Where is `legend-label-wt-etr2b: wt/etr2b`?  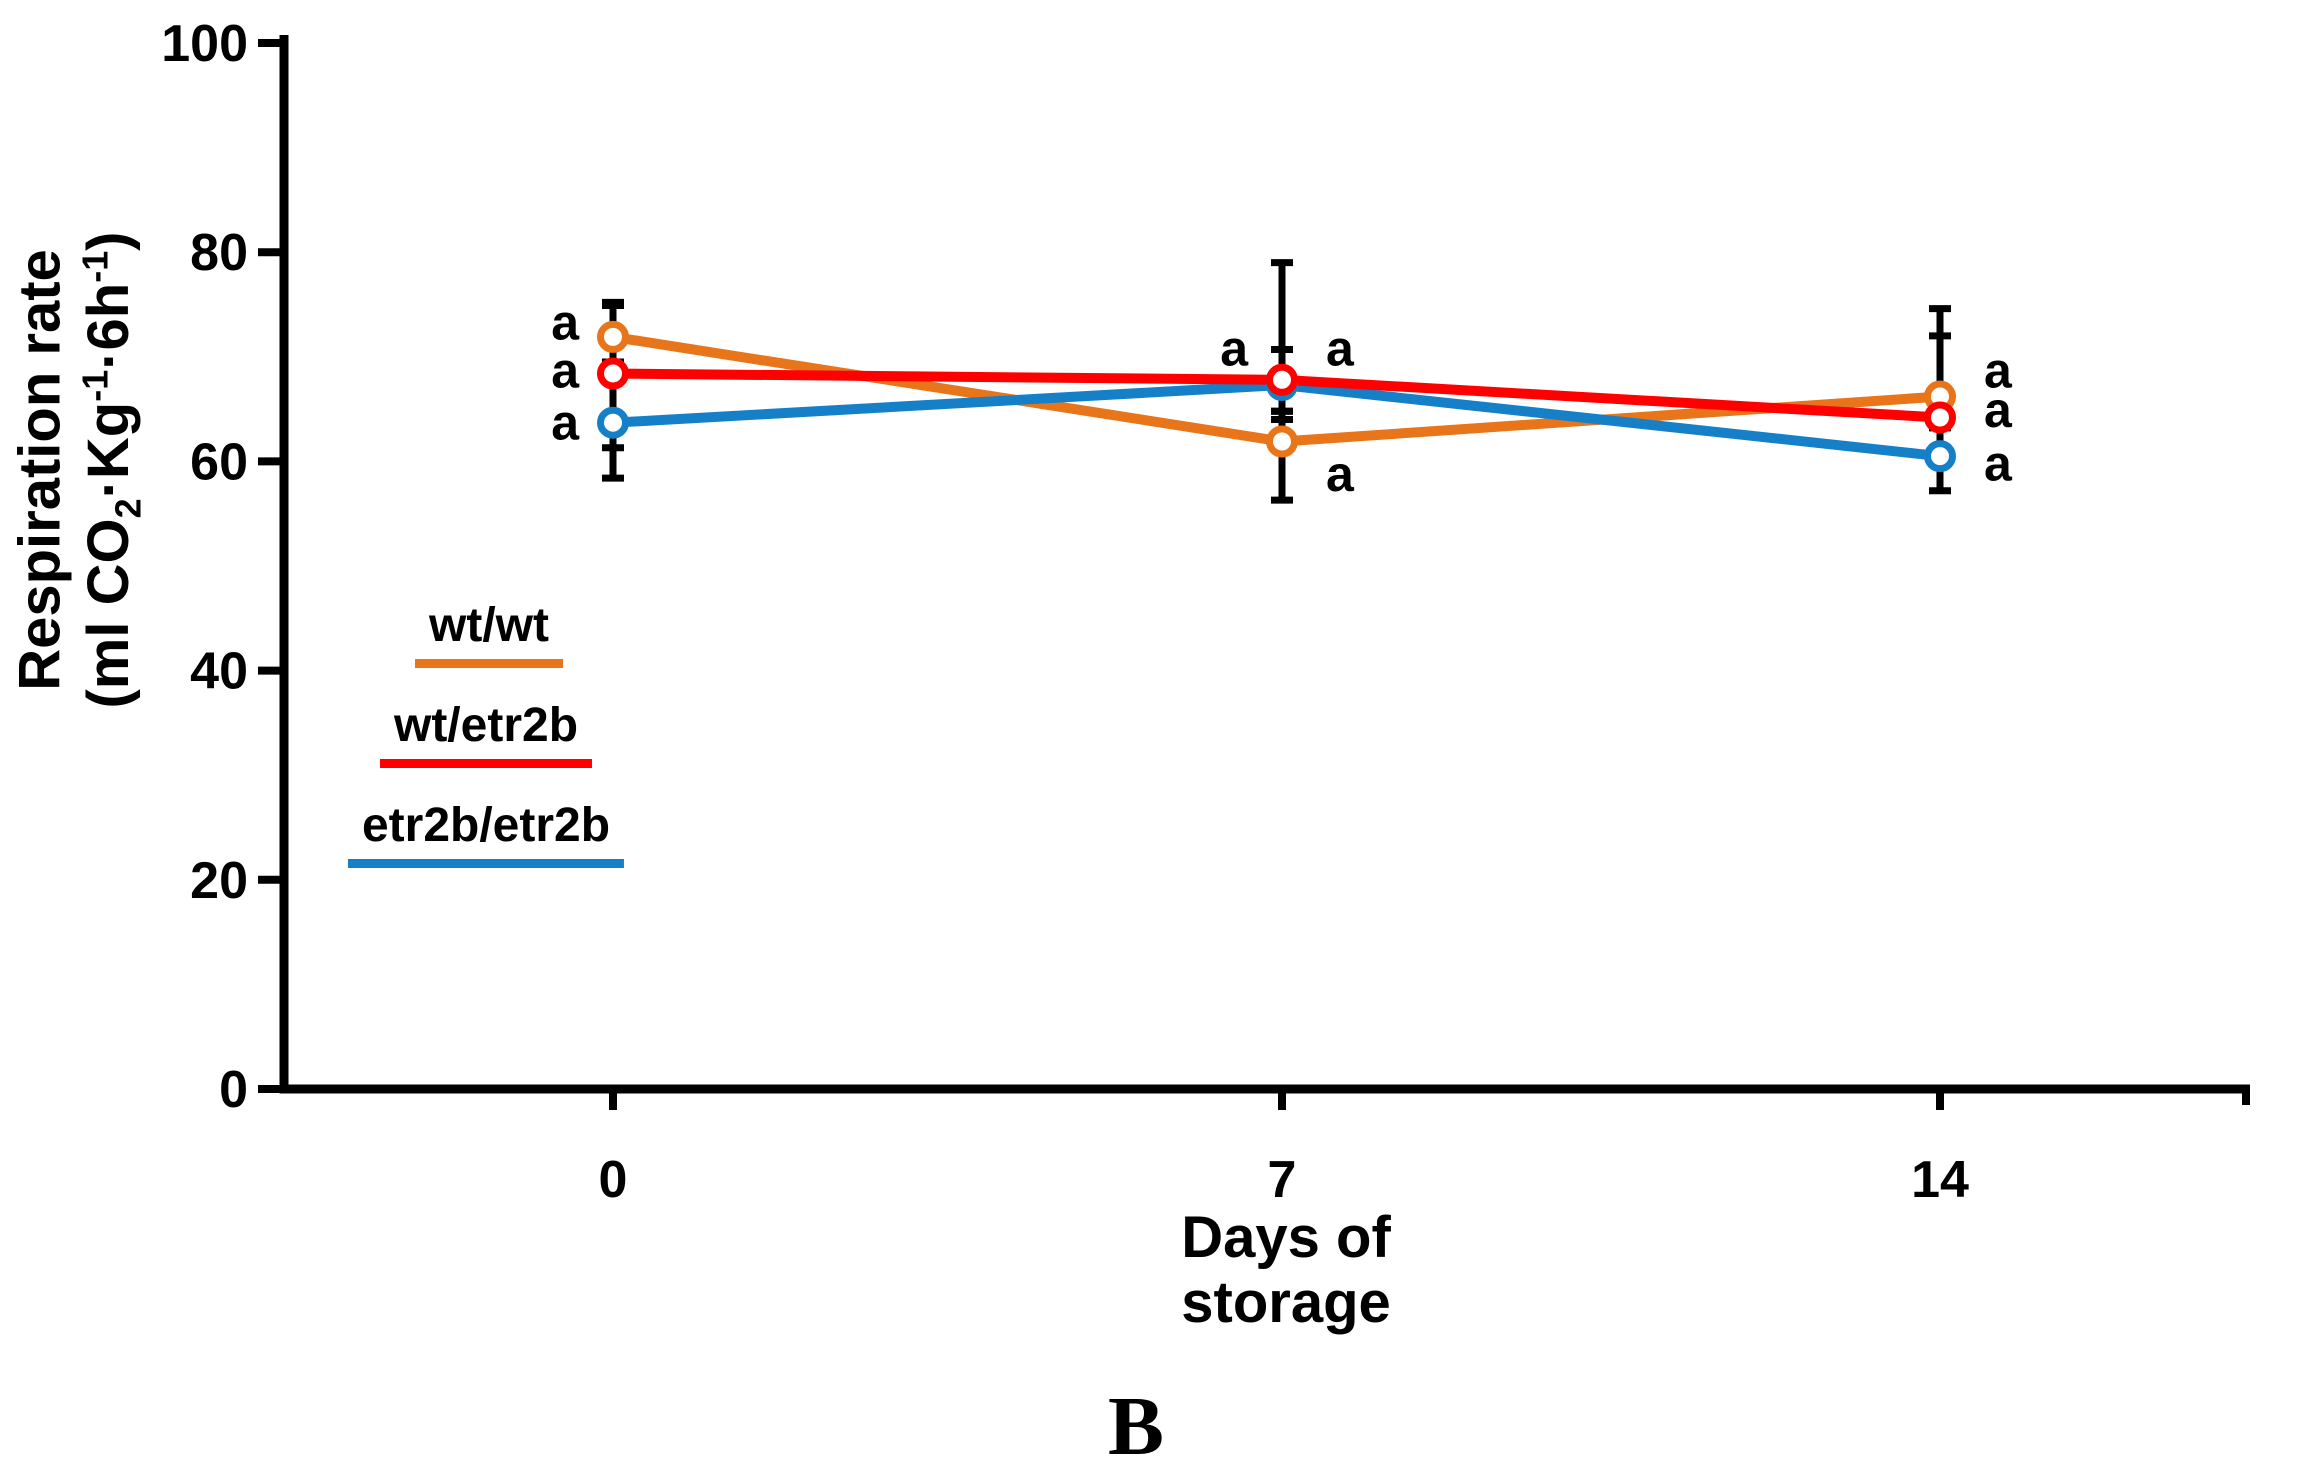 legend-label-wt-etr2b: wt/etr2b is located at coordinates (486, 733).